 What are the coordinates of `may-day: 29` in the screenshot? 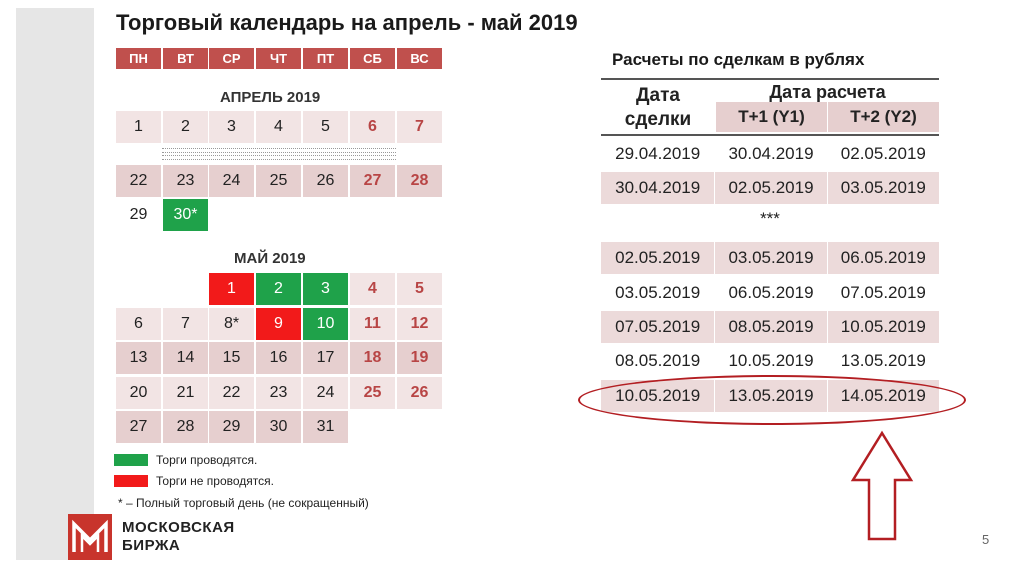 It's located at (231, 427).